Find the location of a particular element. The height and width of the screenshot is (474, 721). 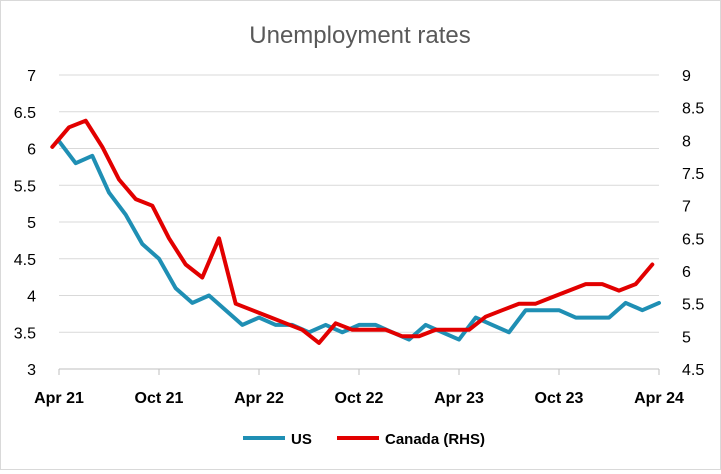

y-left-tick-label: 3 is located at coordinates (31, 370).